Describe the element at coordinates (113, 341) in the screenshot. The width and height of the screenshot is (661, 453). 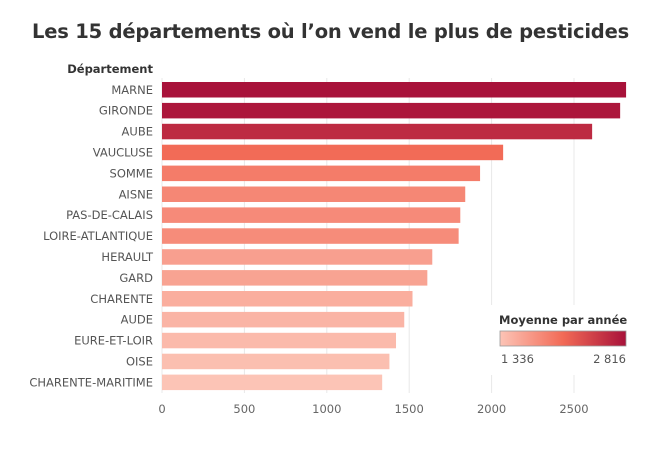
I see `category-label: EURE-ET-LOIR` at that location.